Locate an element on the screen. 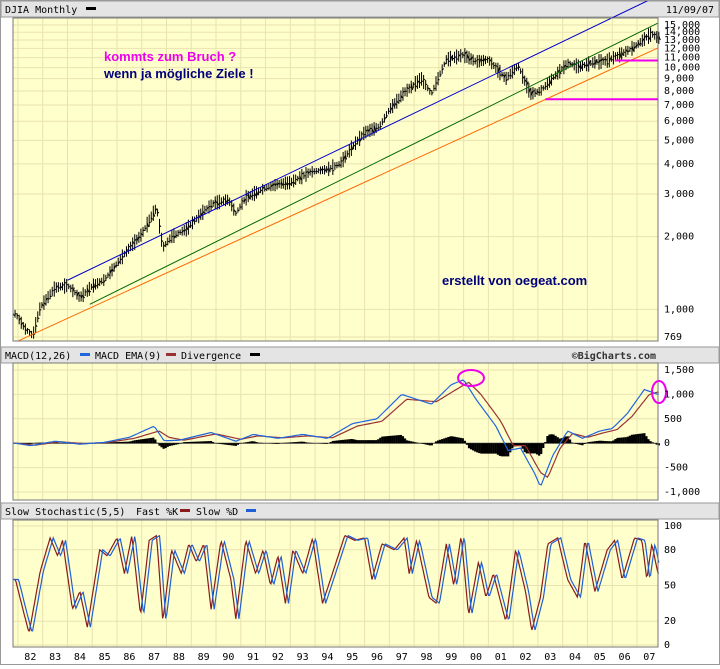  x-tick-label: 89 is located at coordinates (204, 657).